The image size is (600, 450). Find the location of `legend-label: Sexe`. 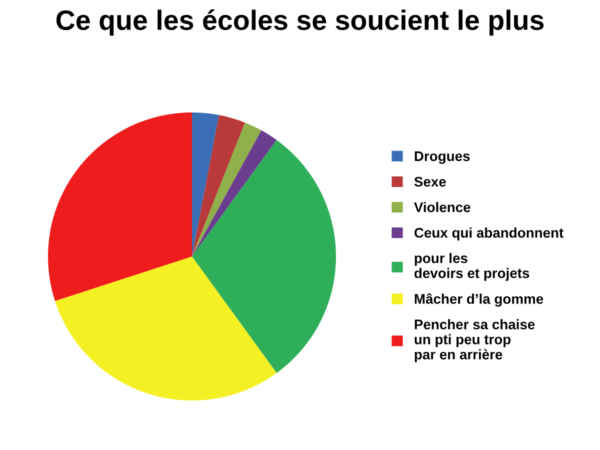

legend-label: Sexe is located at coordinates (430, 181).